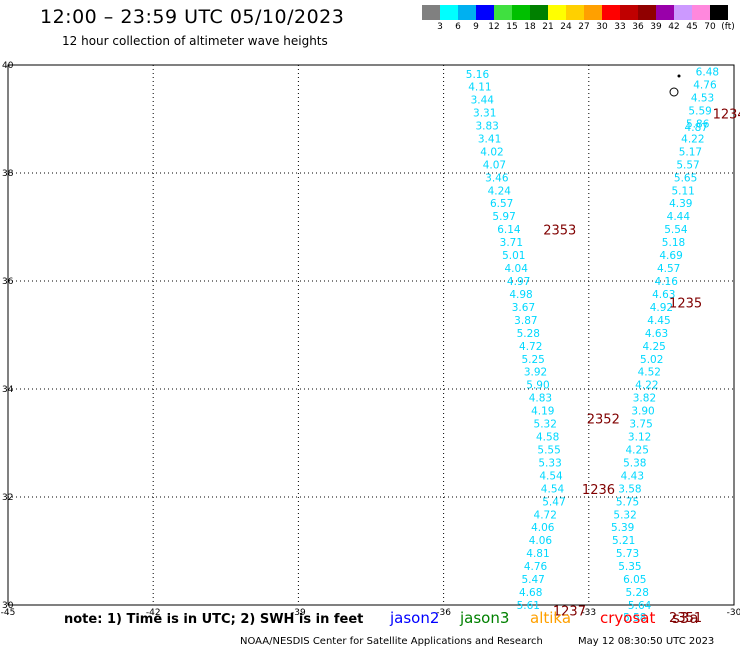 This screenshot has height=650, width=740. I want to click on wave-height-value: 5.65, so click(685, 178).